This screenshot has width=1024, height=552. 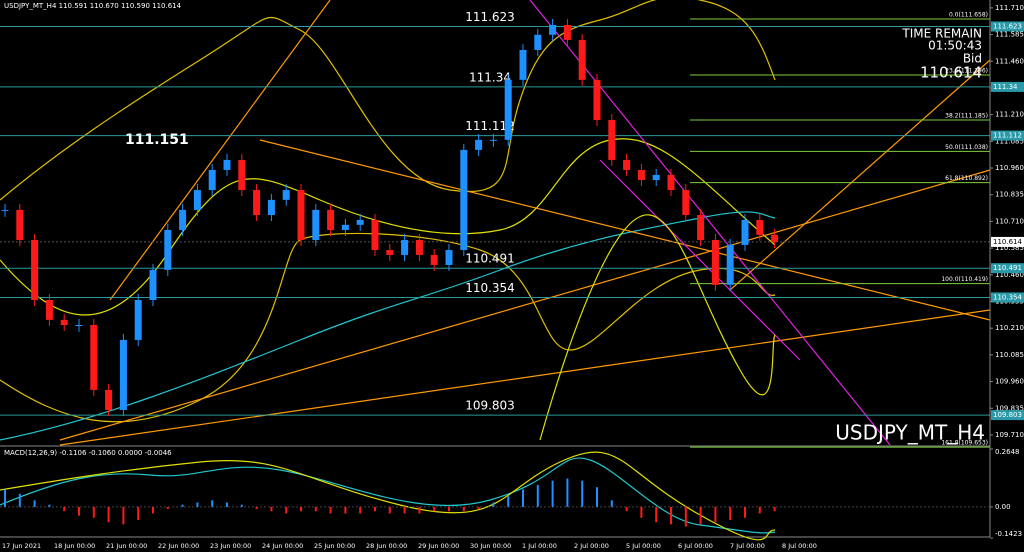 I want to click on macd-line, so click(x=388, y=495).